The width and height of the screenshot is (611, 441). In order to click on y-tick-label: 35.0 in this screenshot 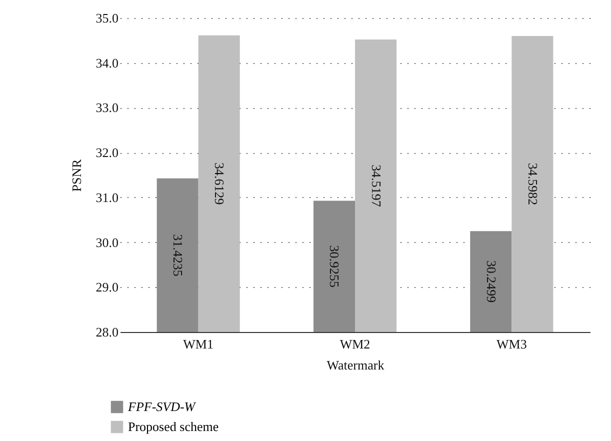, I will do `click(107, 18)`.